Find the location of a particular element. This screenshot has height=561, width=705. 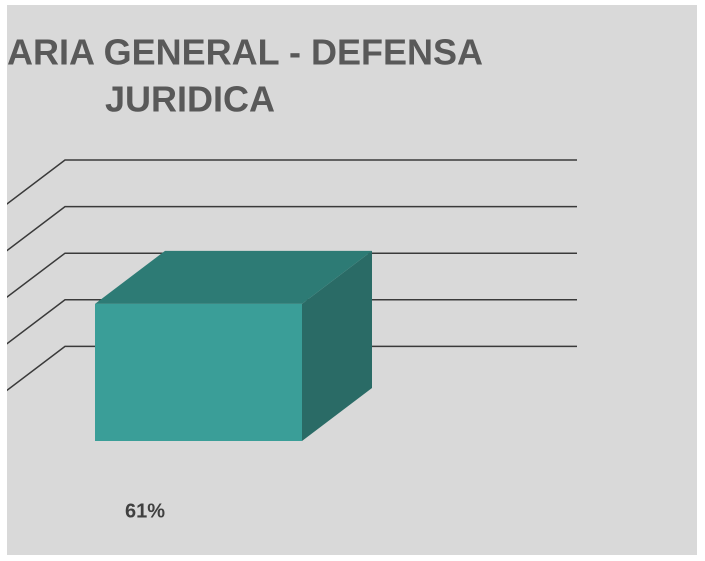

bar-top is located at coordinates (233, 277).